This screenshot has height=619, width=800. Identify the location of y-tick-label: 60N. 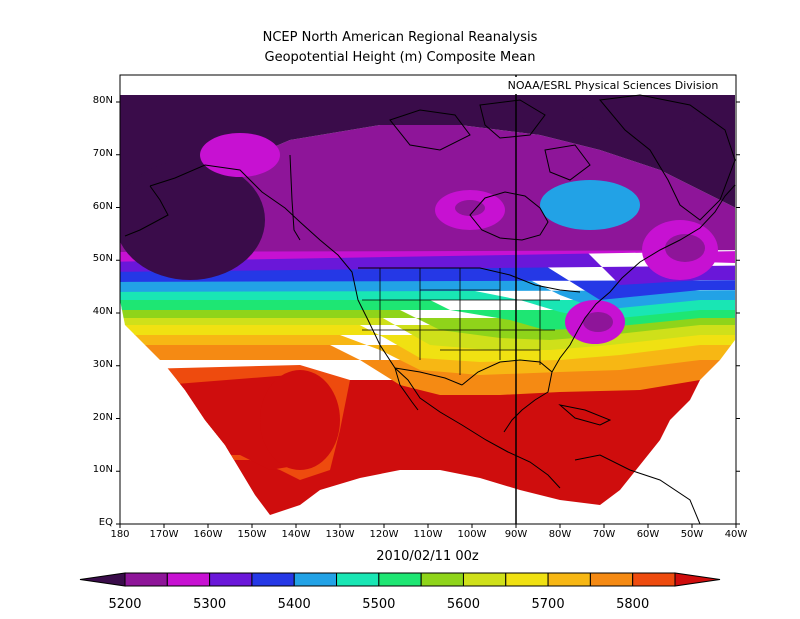
(102, 206).